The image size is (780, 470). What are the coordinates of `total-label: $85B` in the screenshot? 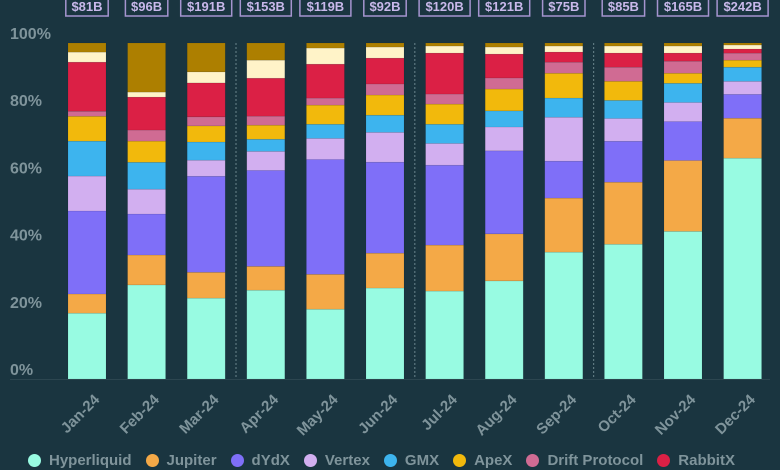 It's located at (623, 7).